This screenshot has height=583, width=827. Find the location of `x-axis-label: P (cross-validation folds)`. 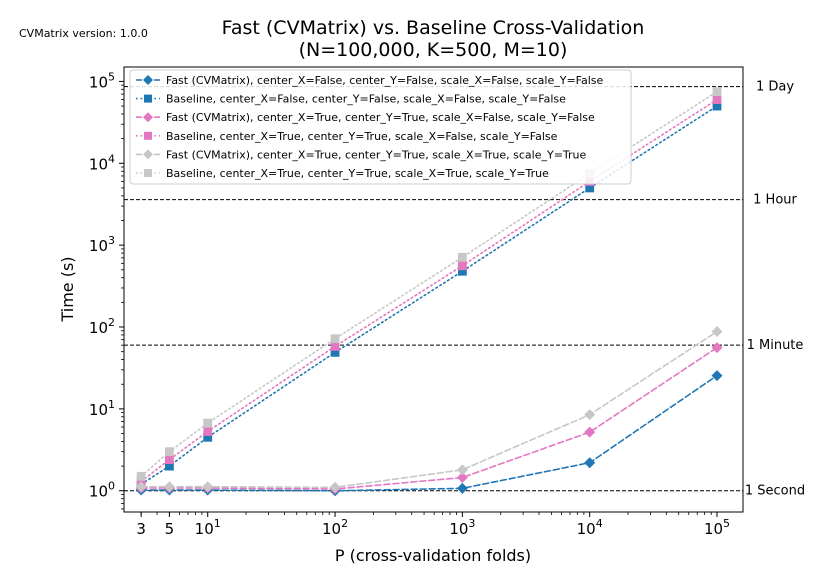

x-axis-label: P (cross-validation folds) is located at coordinates (433, 555).